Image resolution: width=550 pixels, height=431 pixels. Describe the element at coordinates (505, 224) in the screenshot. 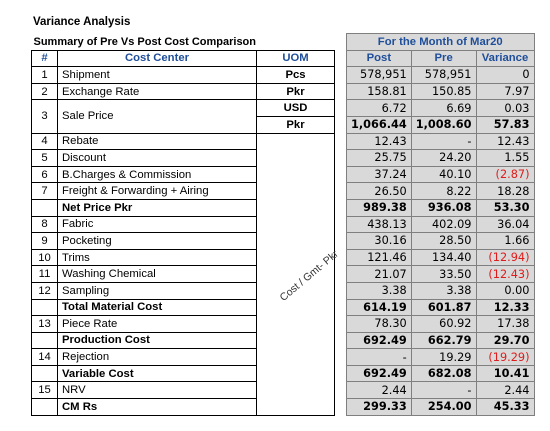

I see `variance-value: 36.04` at that location.